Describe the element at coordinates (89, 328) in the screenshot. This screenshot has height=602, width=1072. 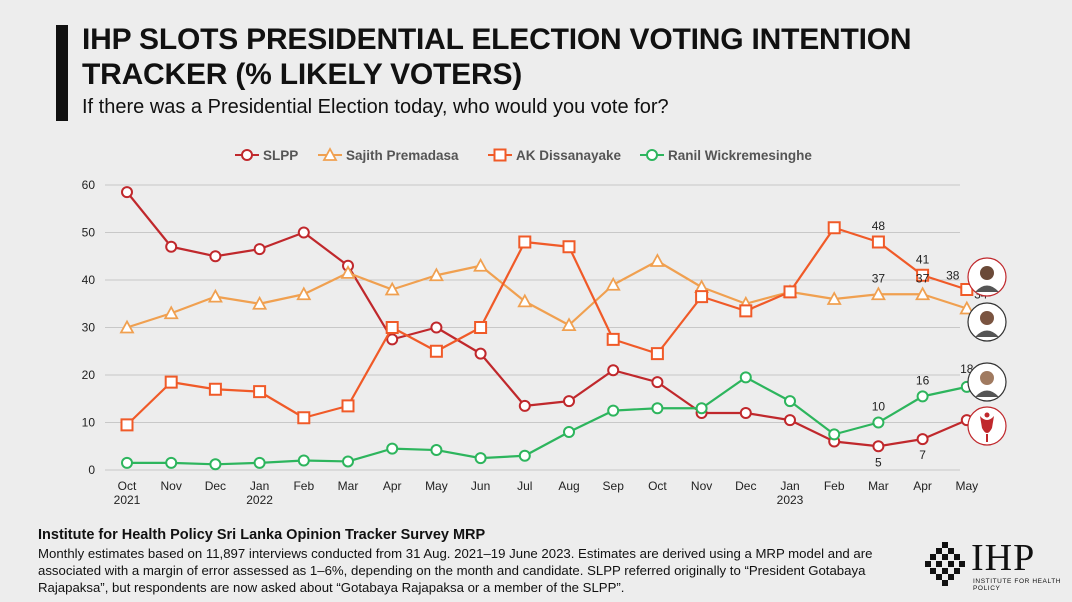
I see `y-tick-label: 30` at that location.